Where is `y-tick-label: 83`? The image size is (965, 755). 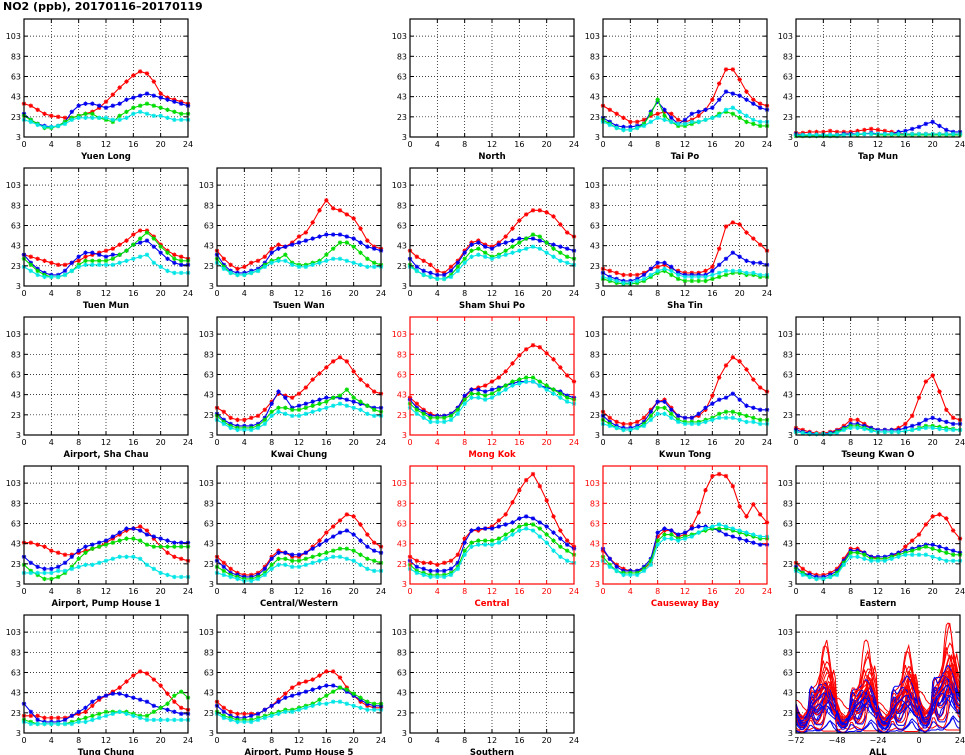
y-tick-label: 83 is located at coordinates (788, 354).